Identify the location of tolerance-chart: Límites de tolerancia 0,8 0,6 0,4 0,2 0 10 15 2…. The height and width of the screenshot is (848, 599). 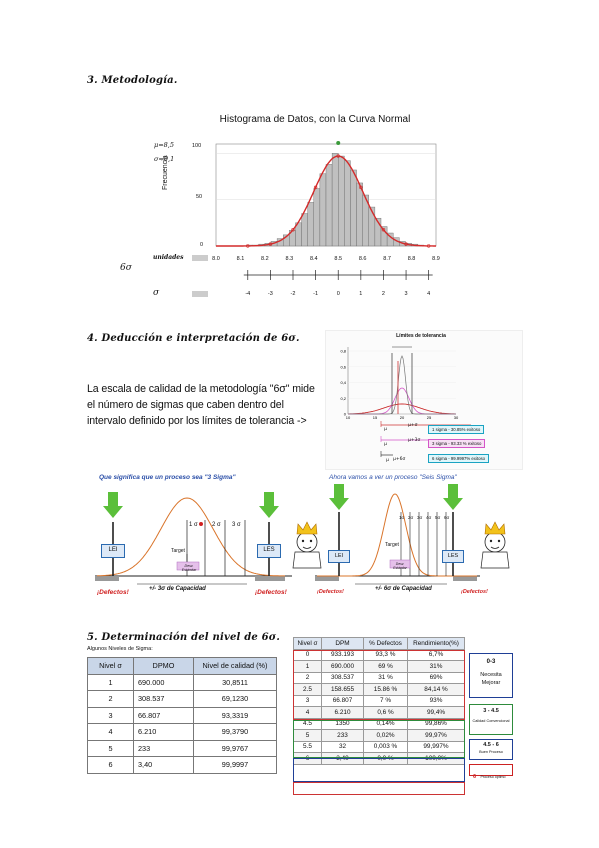
(424, 400).